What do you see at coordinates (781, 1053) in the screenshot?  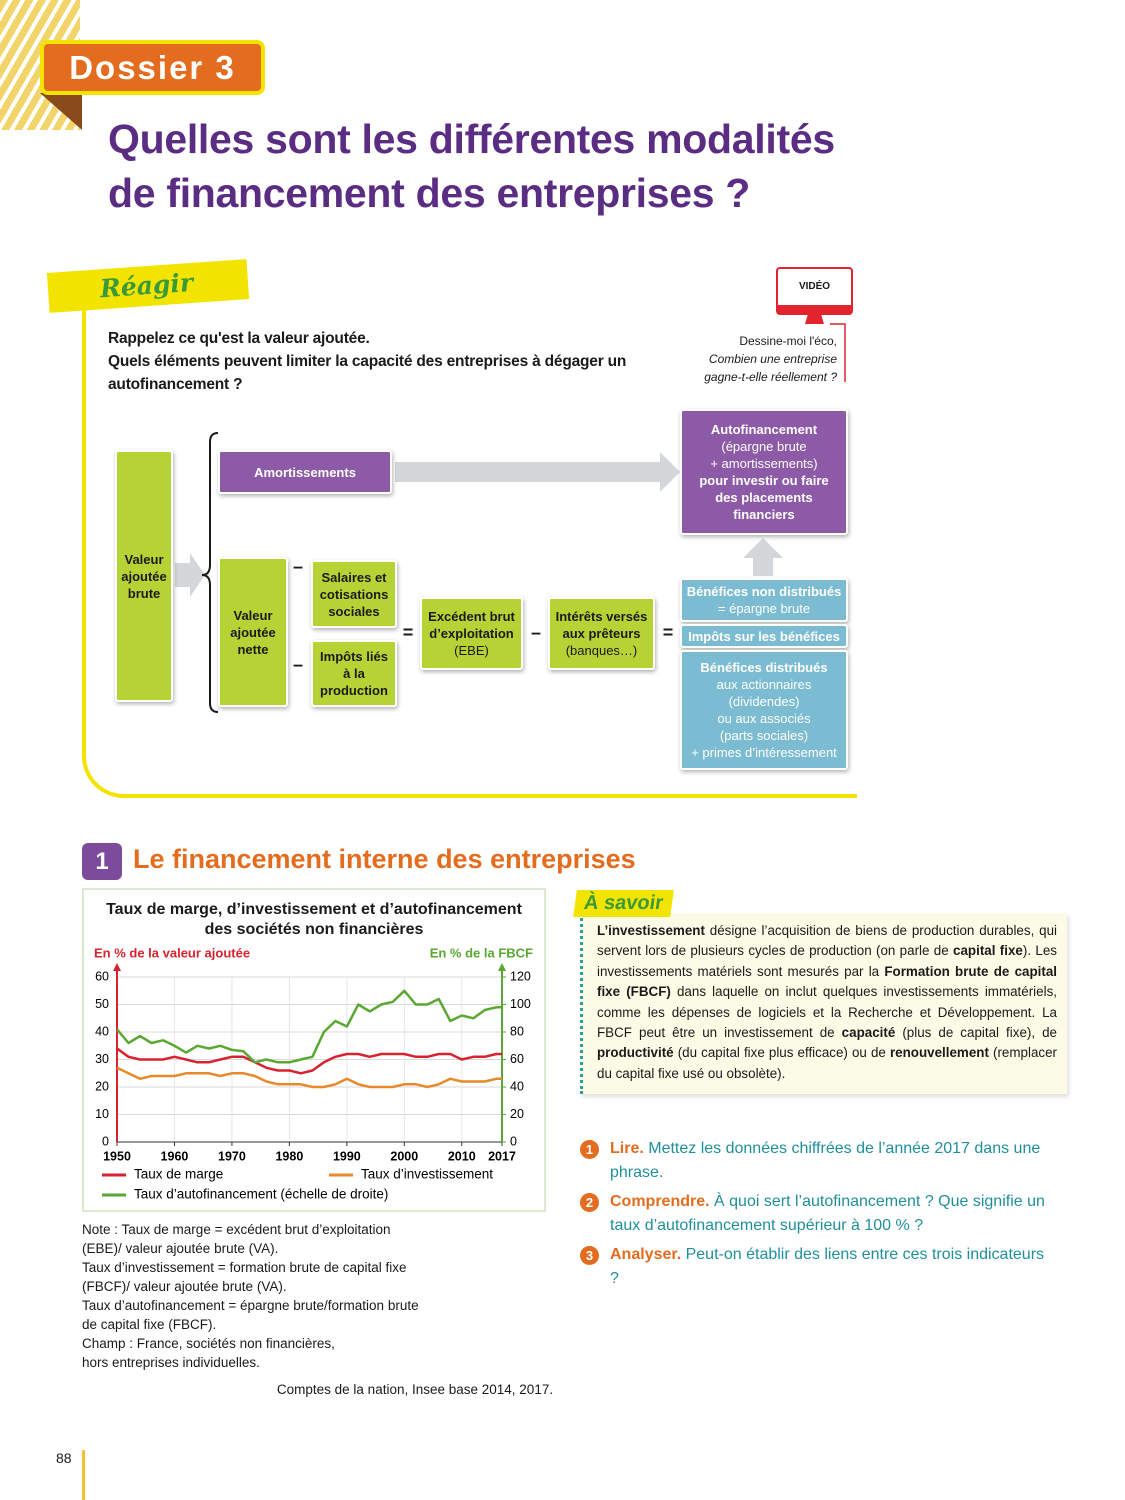 I see `a-savoir-run: (du capital fixe plus efficace) ou de` at bounding box center [781, 1053].